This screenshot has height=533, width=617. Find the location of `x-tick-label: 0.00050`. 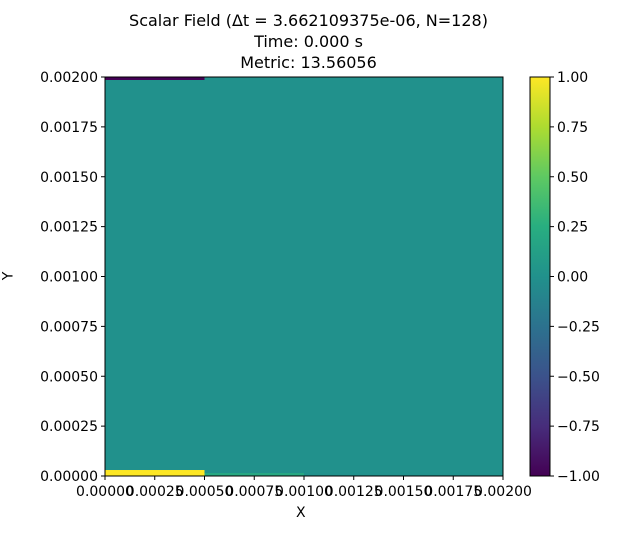

x-tick-label: 0.00050 is located at coordinates (205, 492).